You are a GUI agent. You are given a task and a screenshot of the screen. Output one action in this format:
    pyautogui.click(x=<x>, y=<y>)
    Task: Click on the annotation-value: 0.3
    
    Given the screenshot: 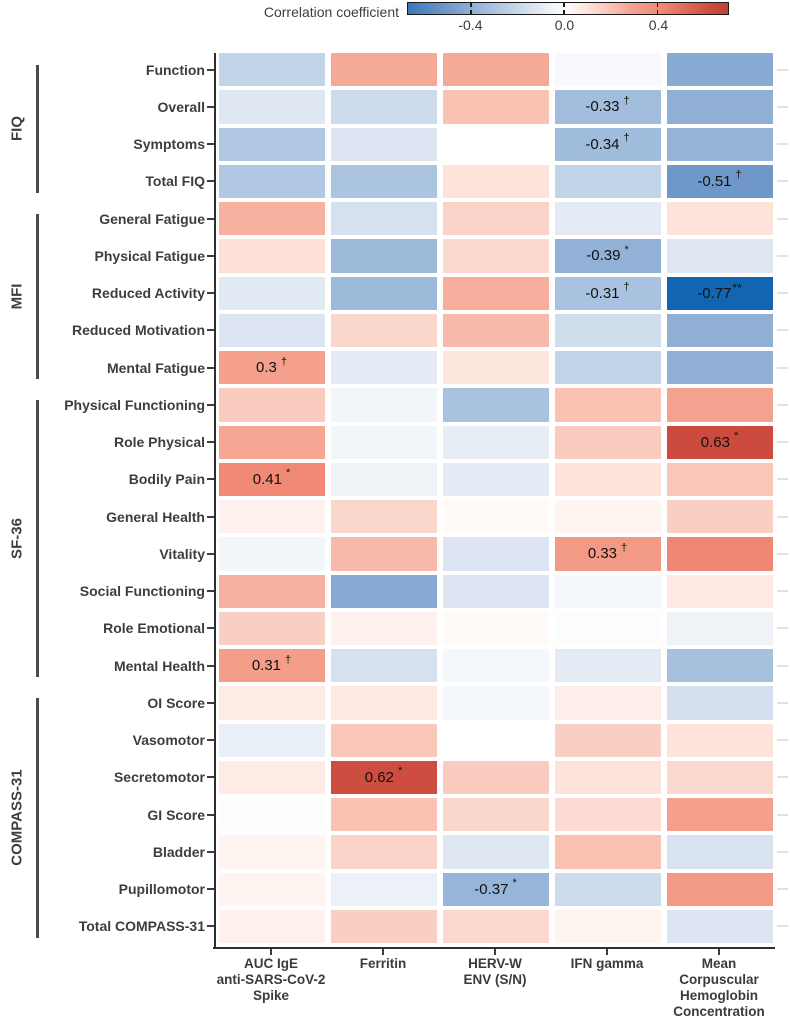 What is the action you would take?
    pyautogui.click(x=266, y=368)
    